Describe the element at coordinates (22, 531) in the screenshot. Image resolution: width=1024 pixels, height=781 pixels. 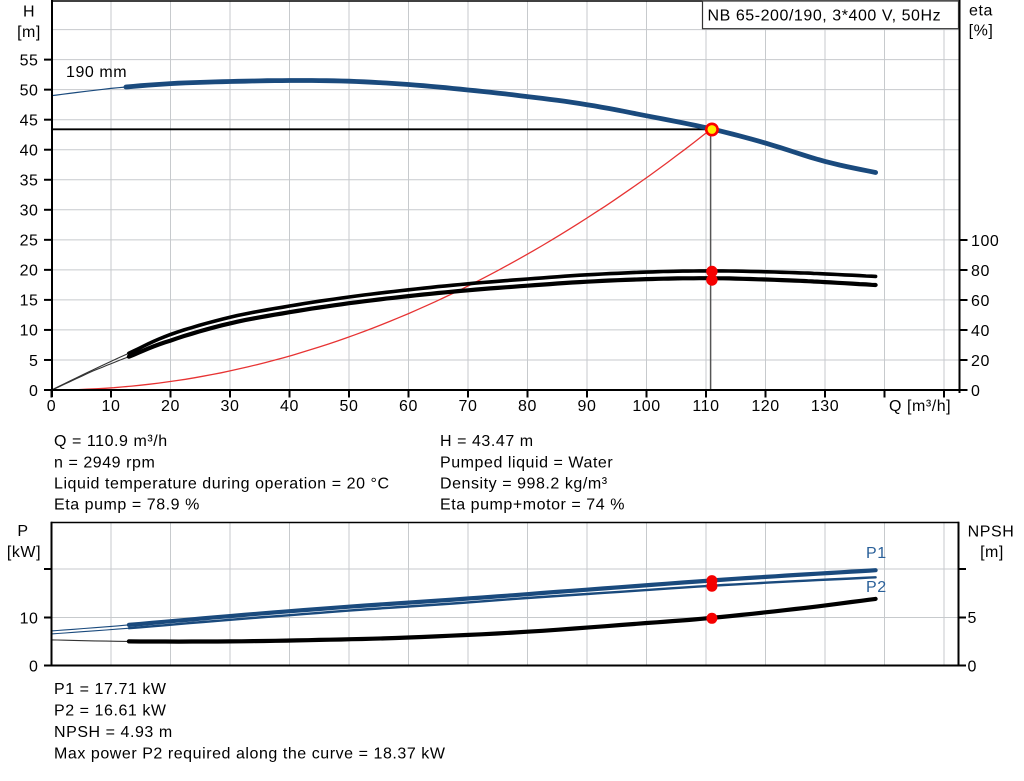
I see `svg-text: P` at that location.